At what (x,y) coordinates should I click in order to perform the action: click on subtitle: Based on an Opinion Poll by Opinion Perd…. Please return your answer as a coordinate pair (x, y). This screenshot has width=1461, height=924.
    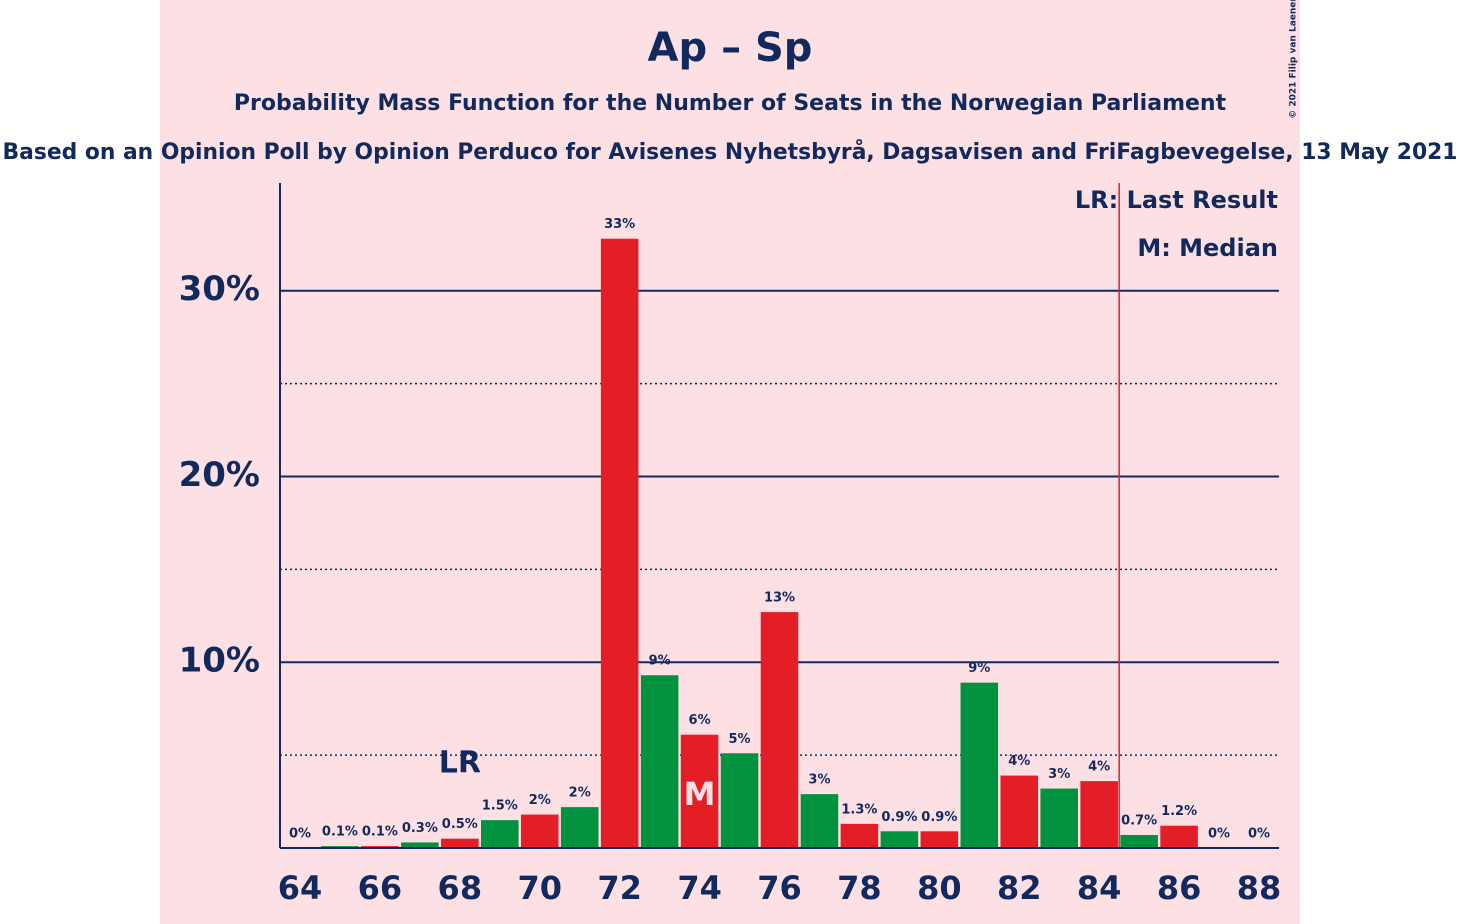
    Looking at the image, I should click on (730, 152).